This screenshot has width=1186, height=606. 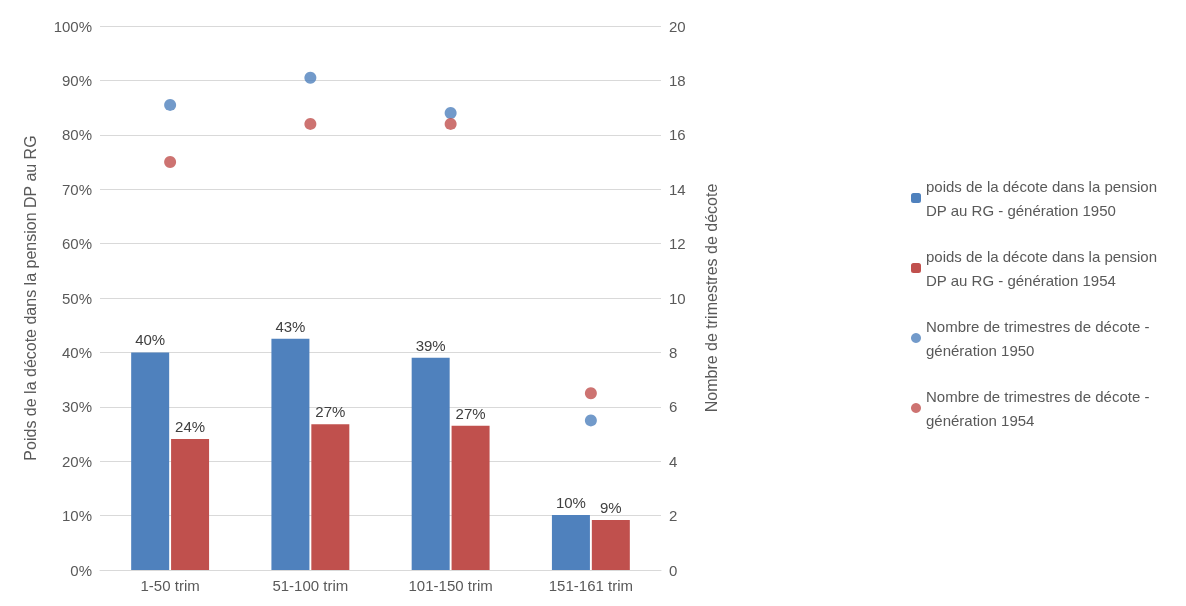 I want to click on y-tick-label: 60%, so click(x=76, y=244).